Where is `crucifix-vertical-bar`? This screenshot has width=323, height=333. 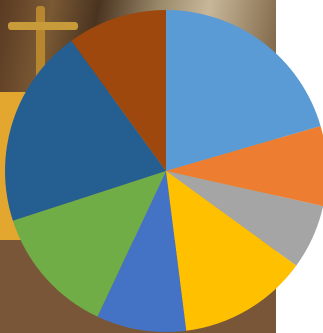
crucifix-vertical-bar is located at coordinates (40, 46).